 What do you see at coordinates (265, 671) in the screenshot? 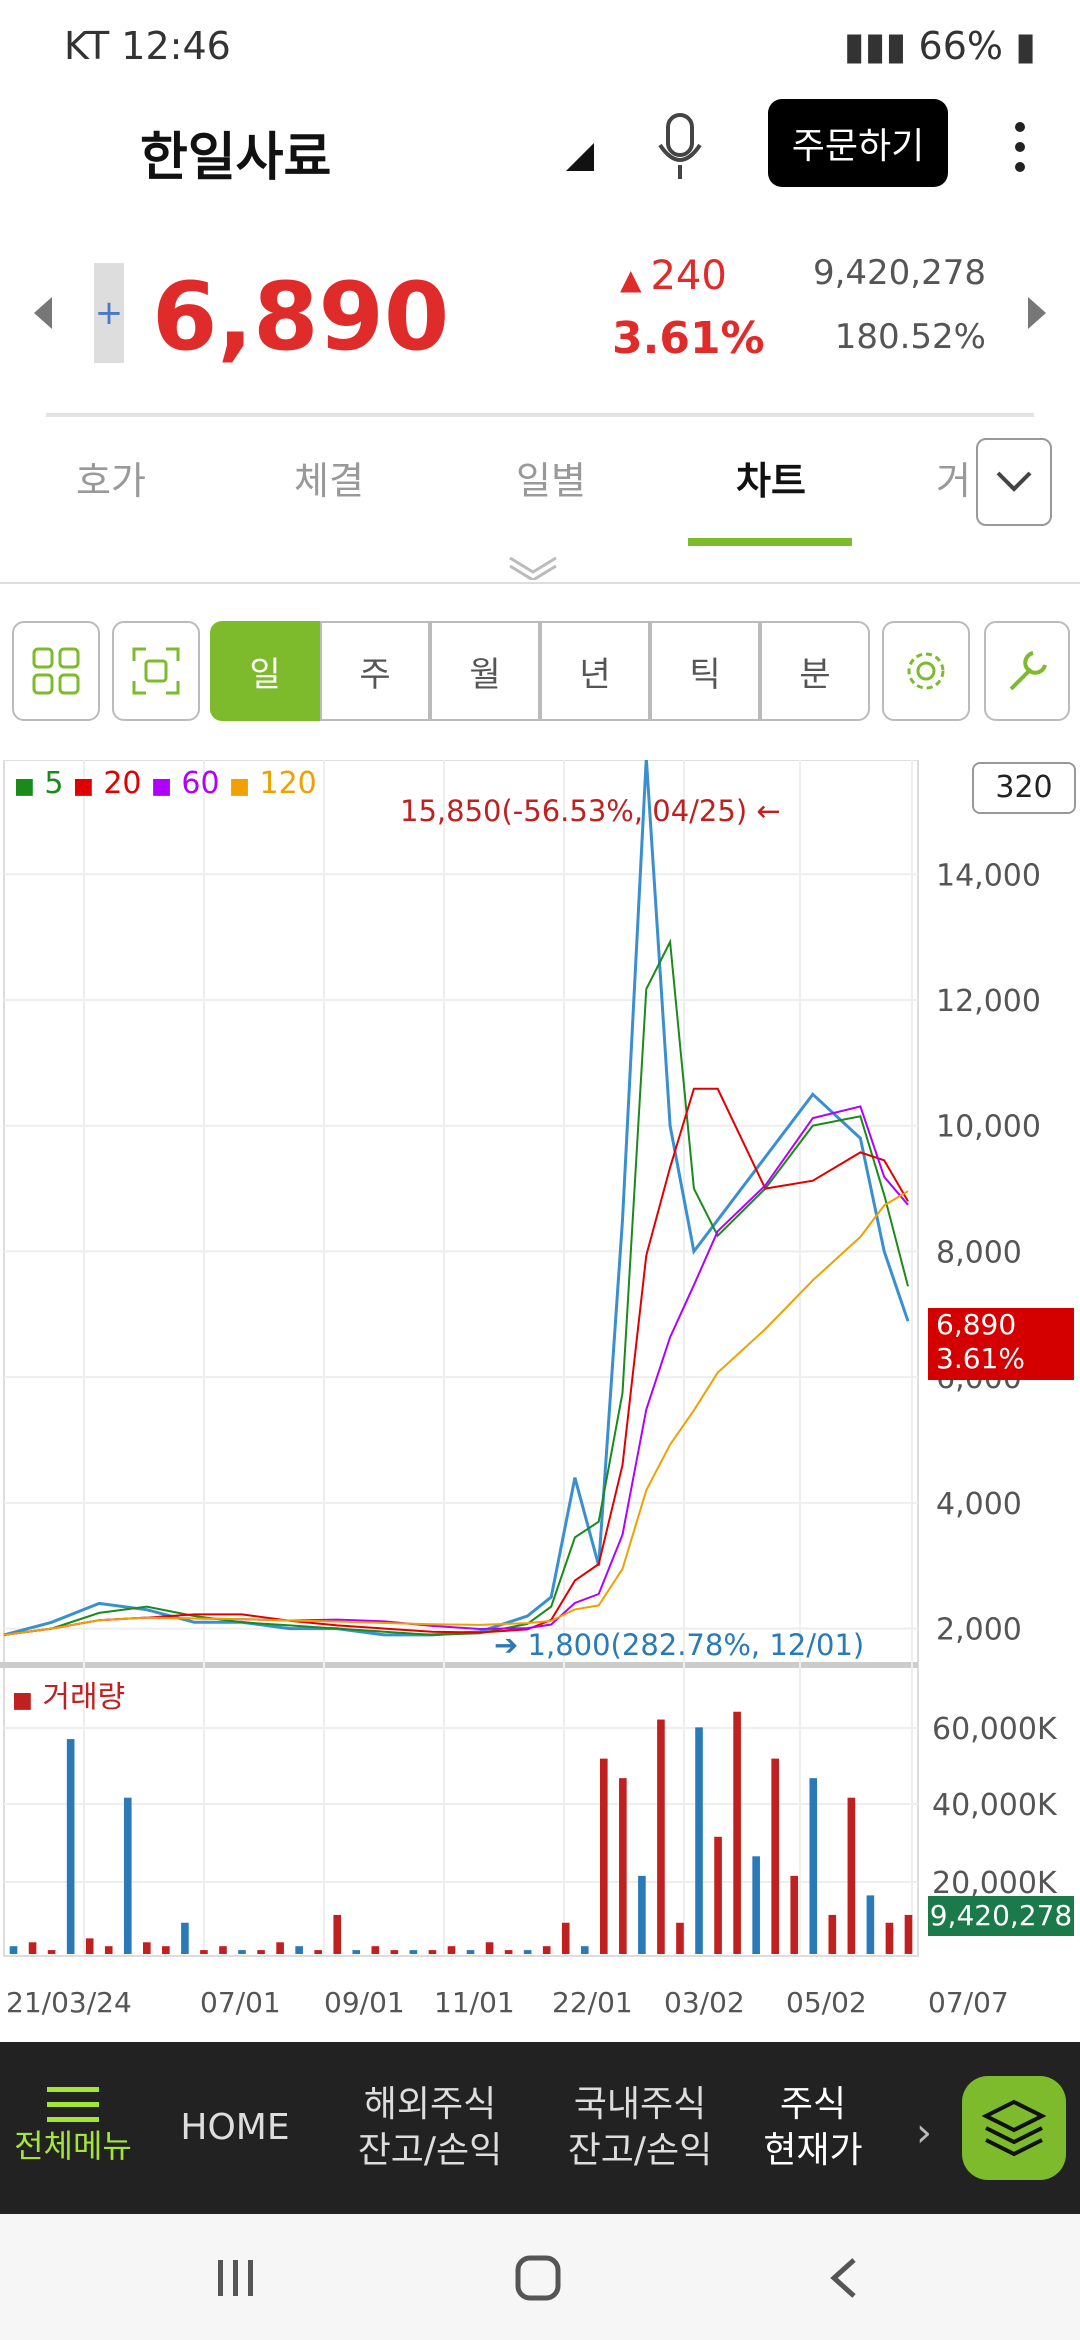
I see `period-day: 일` at bounding box center [265, 671].